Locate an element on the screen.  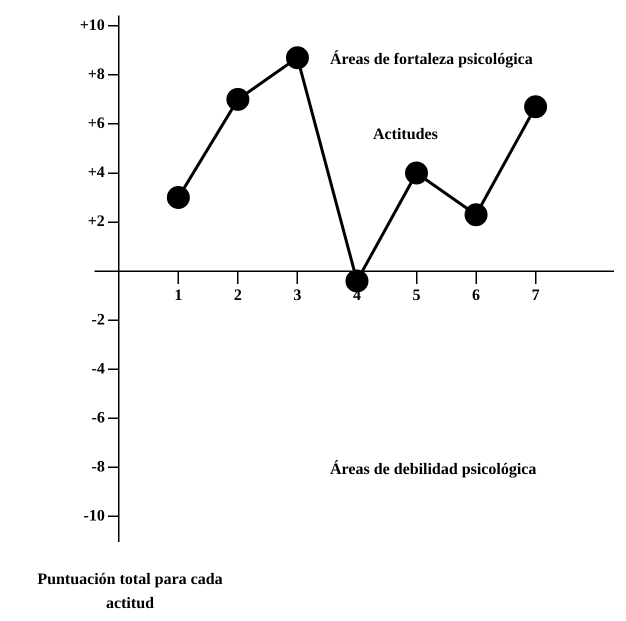
x-tick-label: 1 is located at coordinates (178, 295).